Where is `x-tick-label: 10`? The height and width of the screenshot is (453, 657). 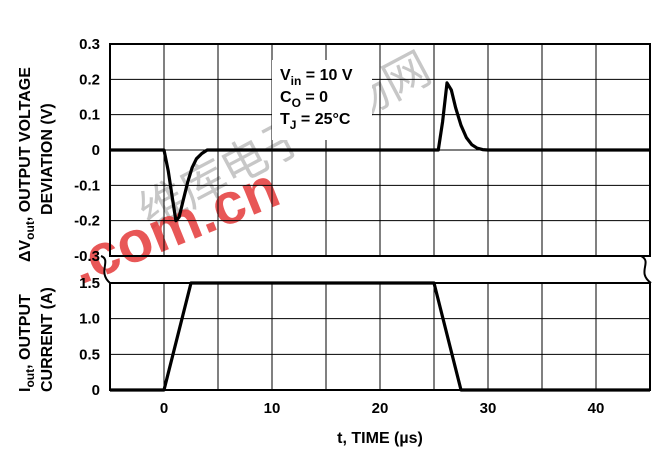
x-tick-label: 10 is located at coordinates (272, 408).